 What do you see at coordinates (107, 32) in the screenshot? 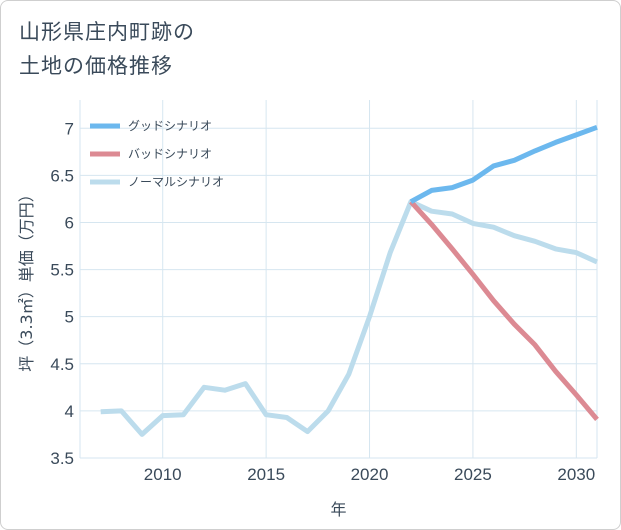
I see `chart-title-line-1: 山形県庄内町跡の` at bounding box center [107, 32].